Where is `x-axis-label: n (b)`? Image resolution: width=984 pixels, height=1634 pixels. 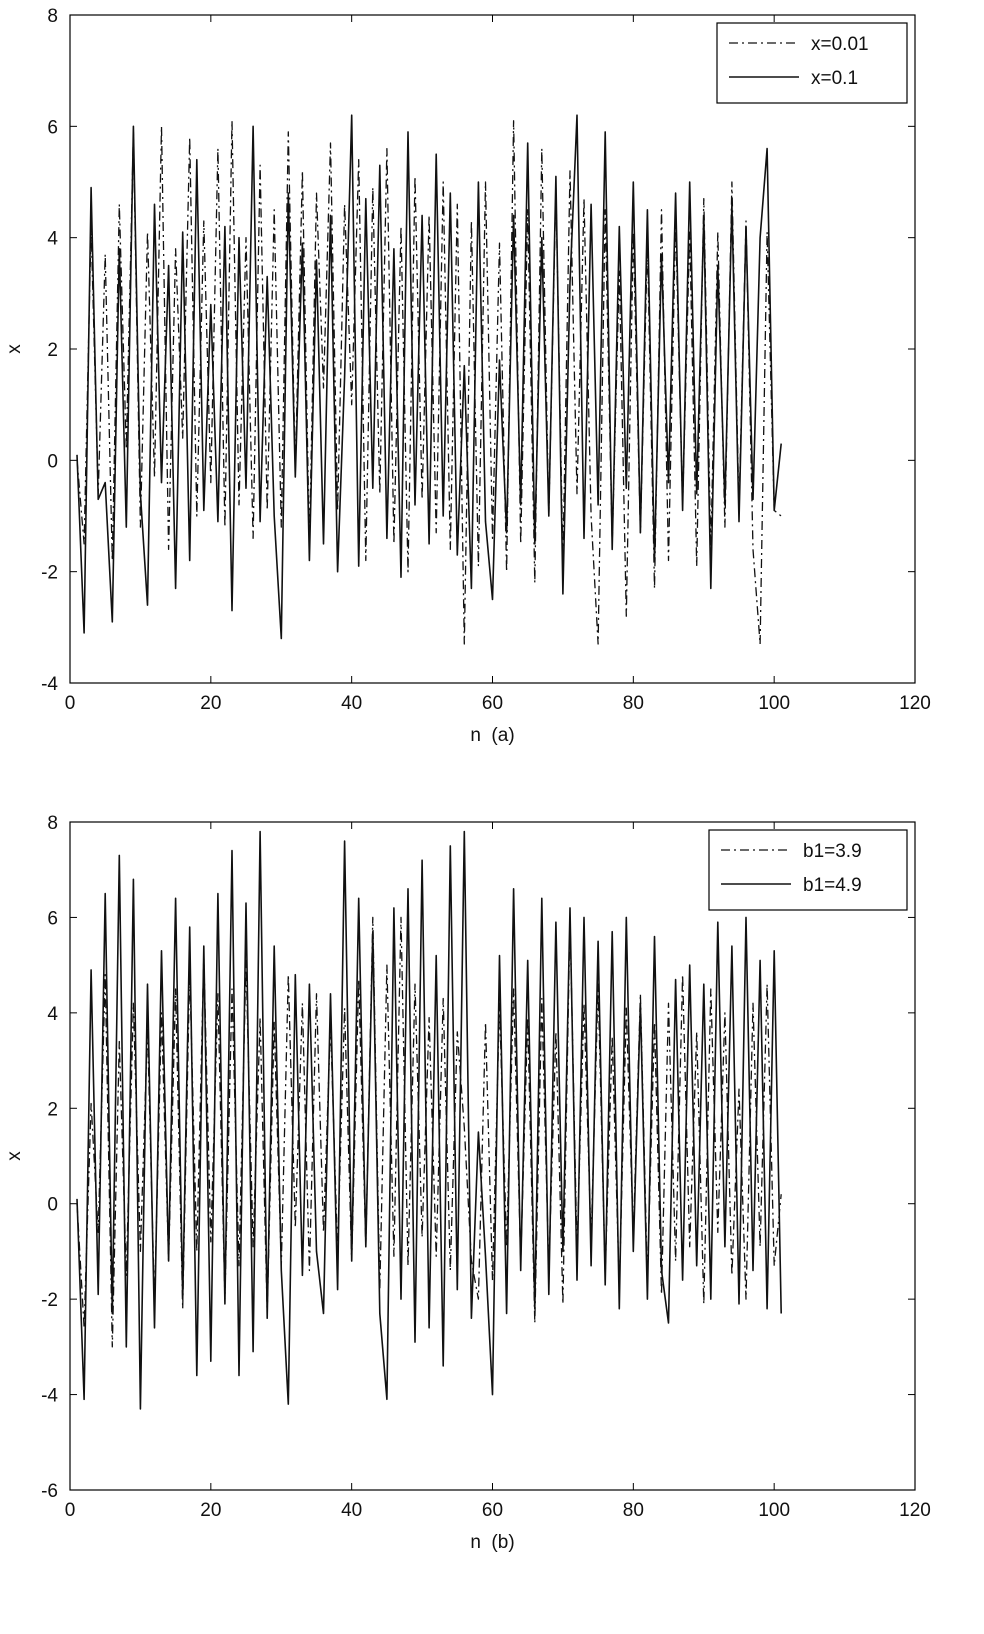
x-axis-label: n (b) is located at coordinates (492, 1542).